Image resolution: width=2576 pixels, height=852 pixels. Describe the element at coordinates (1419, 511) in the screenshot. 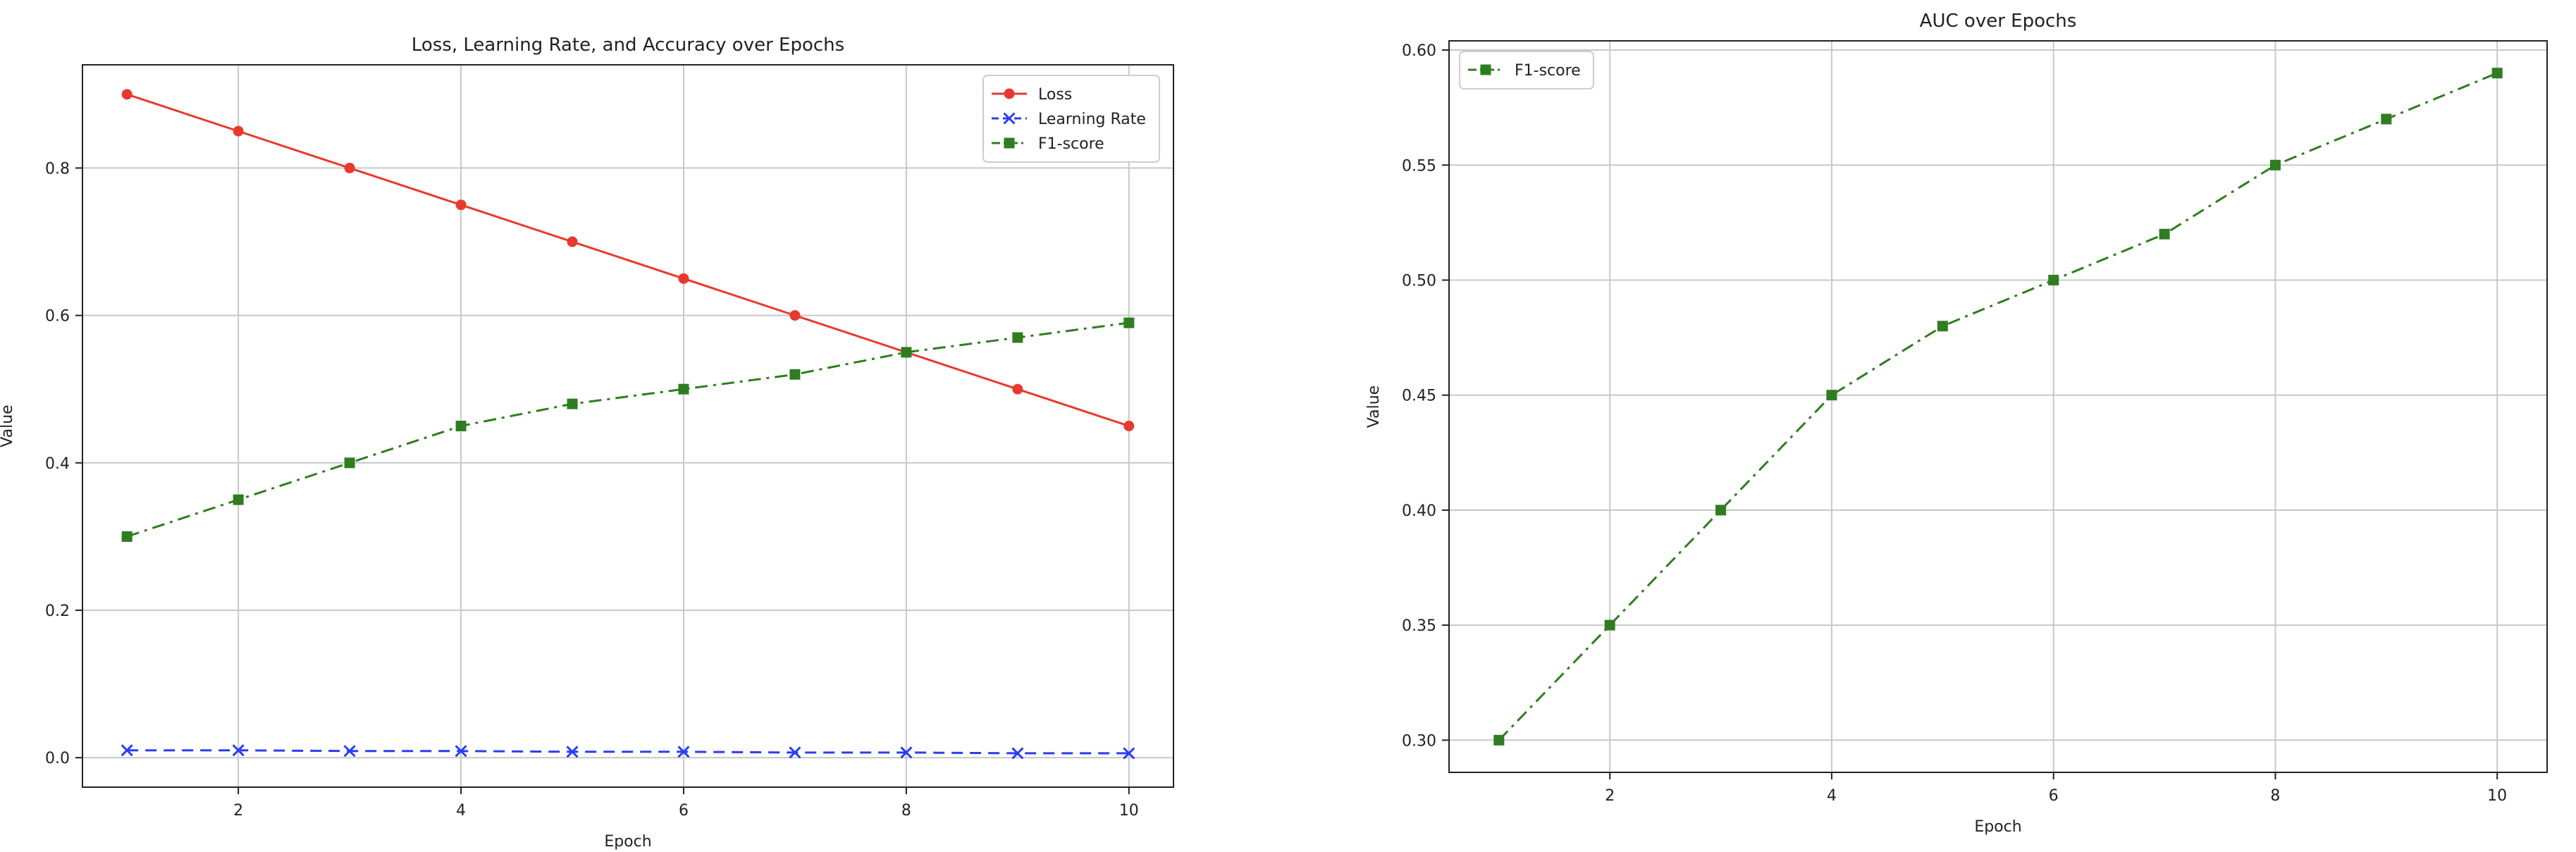

I see `y-tick-label: 0.40` at that location.